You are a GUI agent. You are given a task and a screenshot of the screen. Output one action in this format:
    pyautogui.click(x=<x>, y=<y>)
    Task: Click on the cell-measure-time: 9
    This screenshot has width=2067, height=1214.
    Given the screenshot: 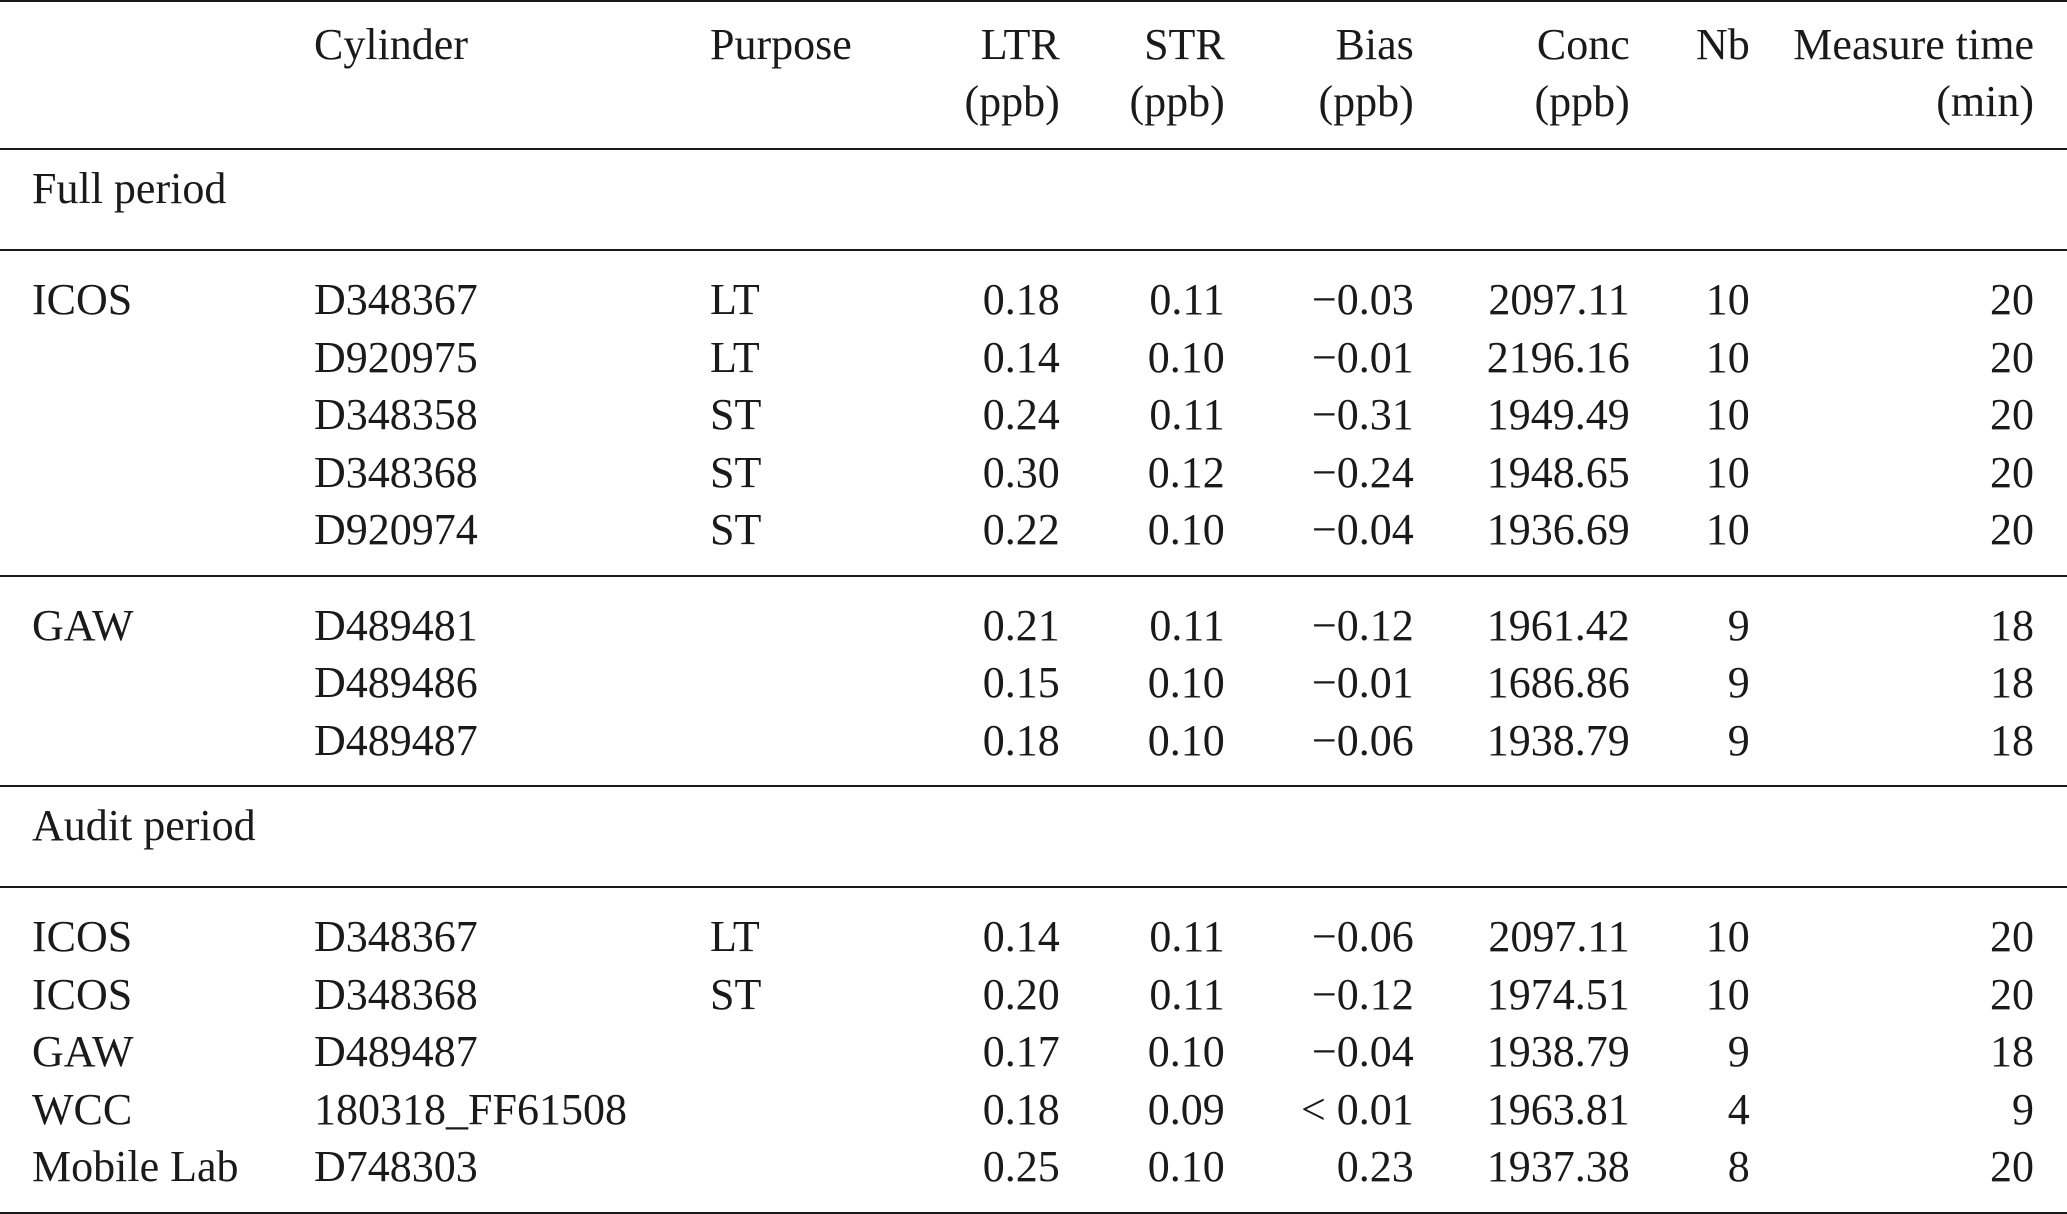 What is the action you would take?
    pyautogui.click(x=2023, y=1109)
    